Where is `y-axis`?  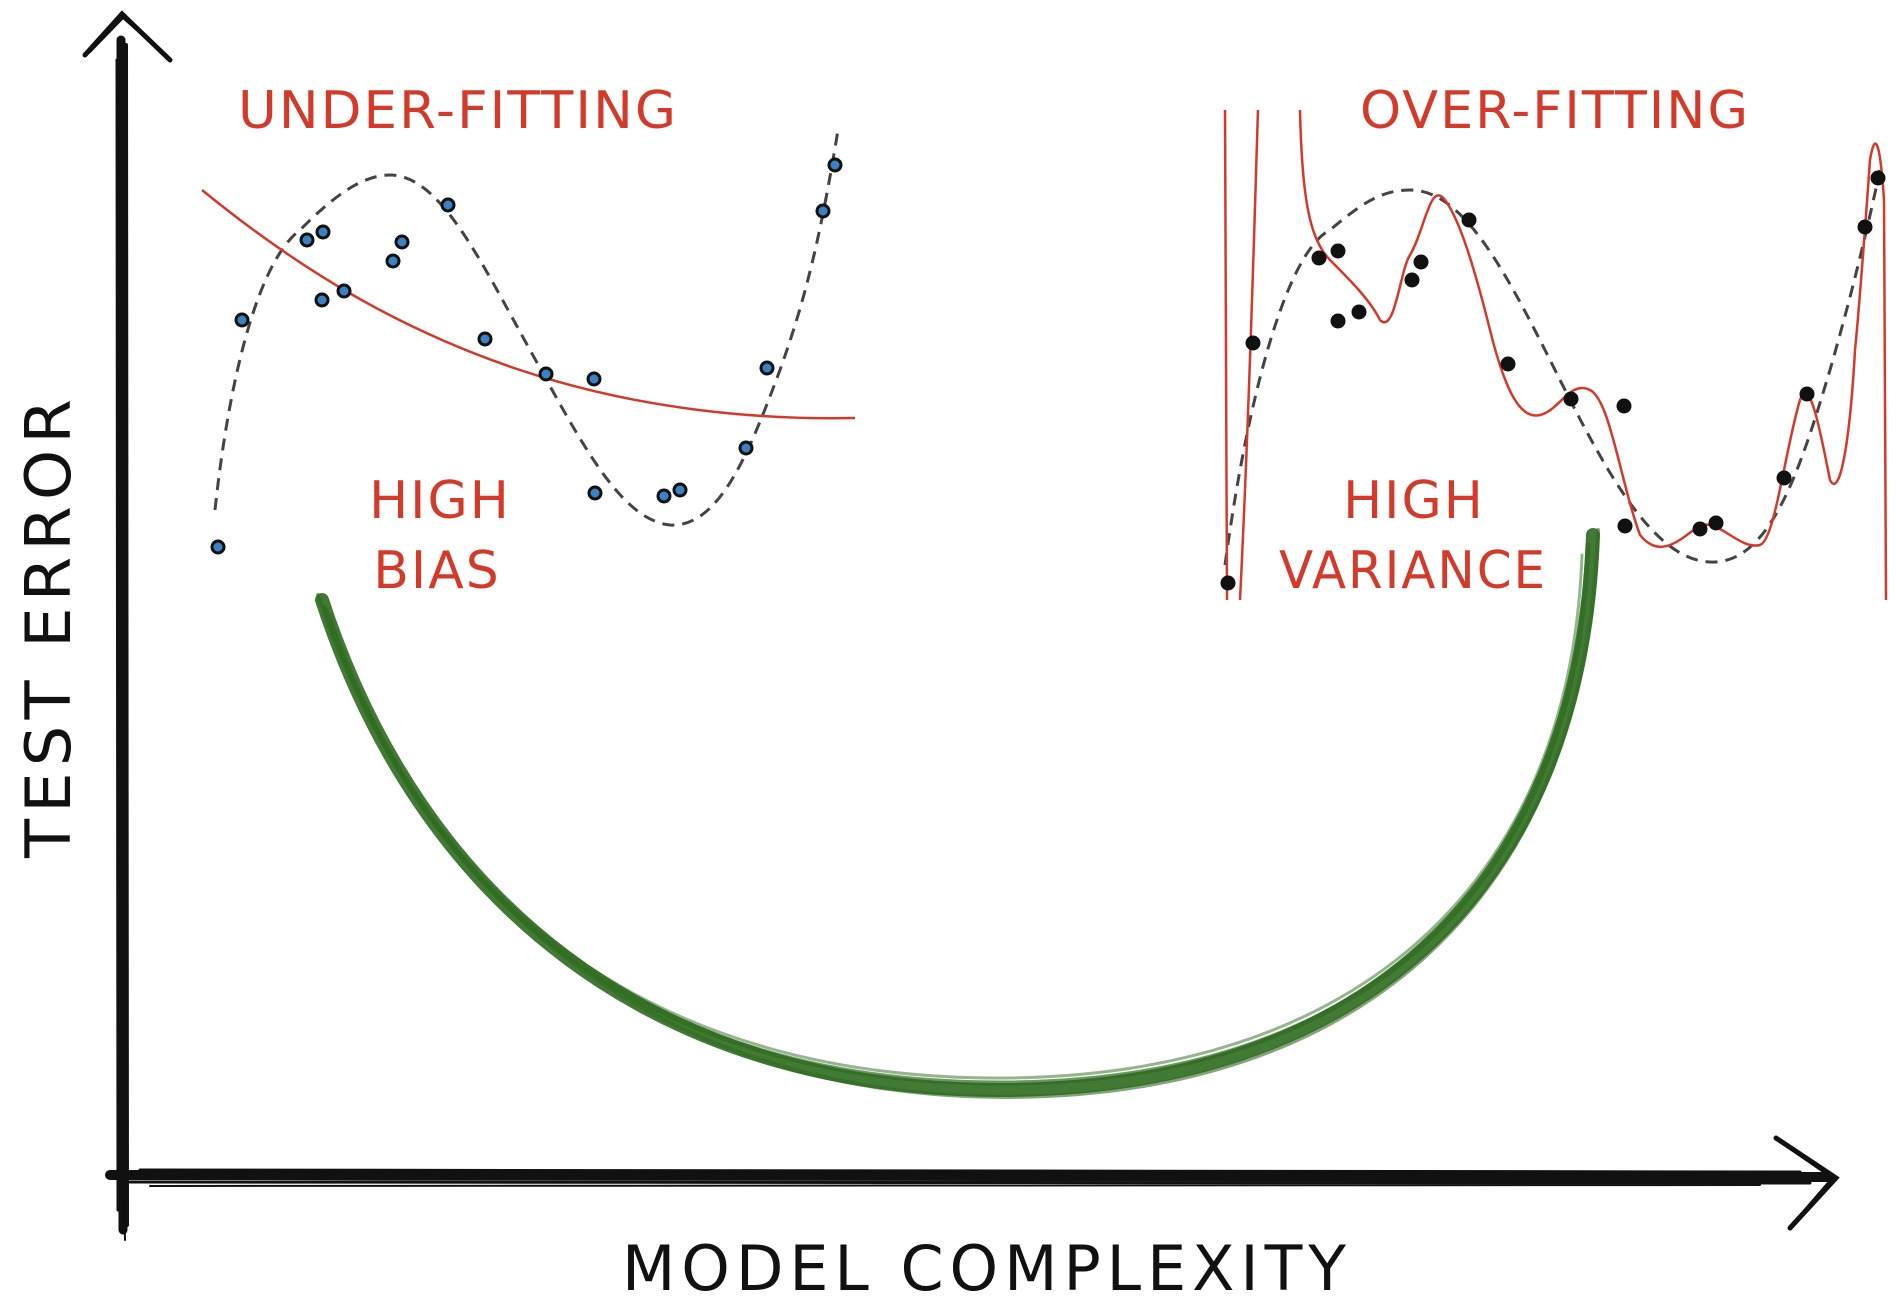 y-axis is located at coordinates (122, 638).